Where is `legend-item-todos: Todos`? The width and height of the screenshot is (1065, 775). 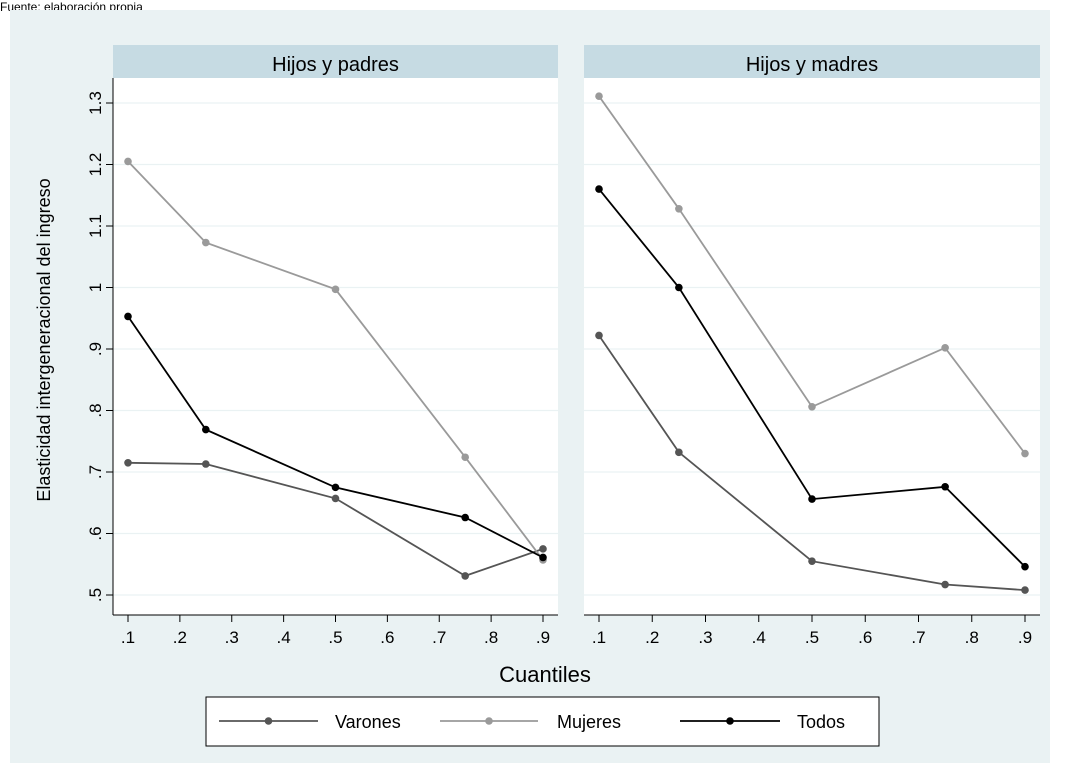 legend-item-todos: Todos is located at coordinates (762, 722).